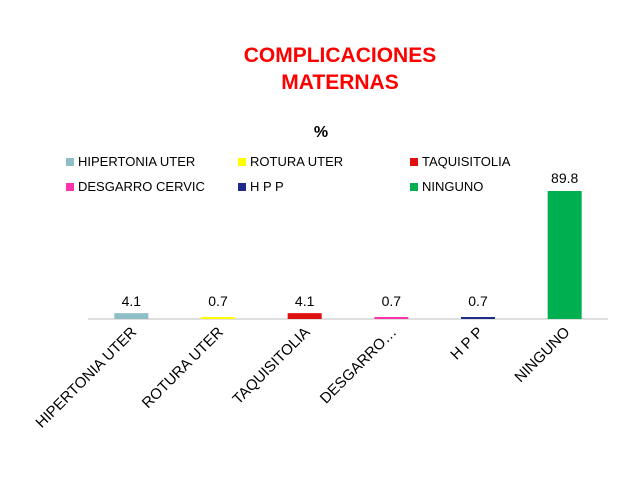 Image resolution: width=638 pixels, height=479 pixels. Describe the element at coordinates (271, 366) in the screenshot. I see `x-tick-label: TAQUISITOLIA` at that location.